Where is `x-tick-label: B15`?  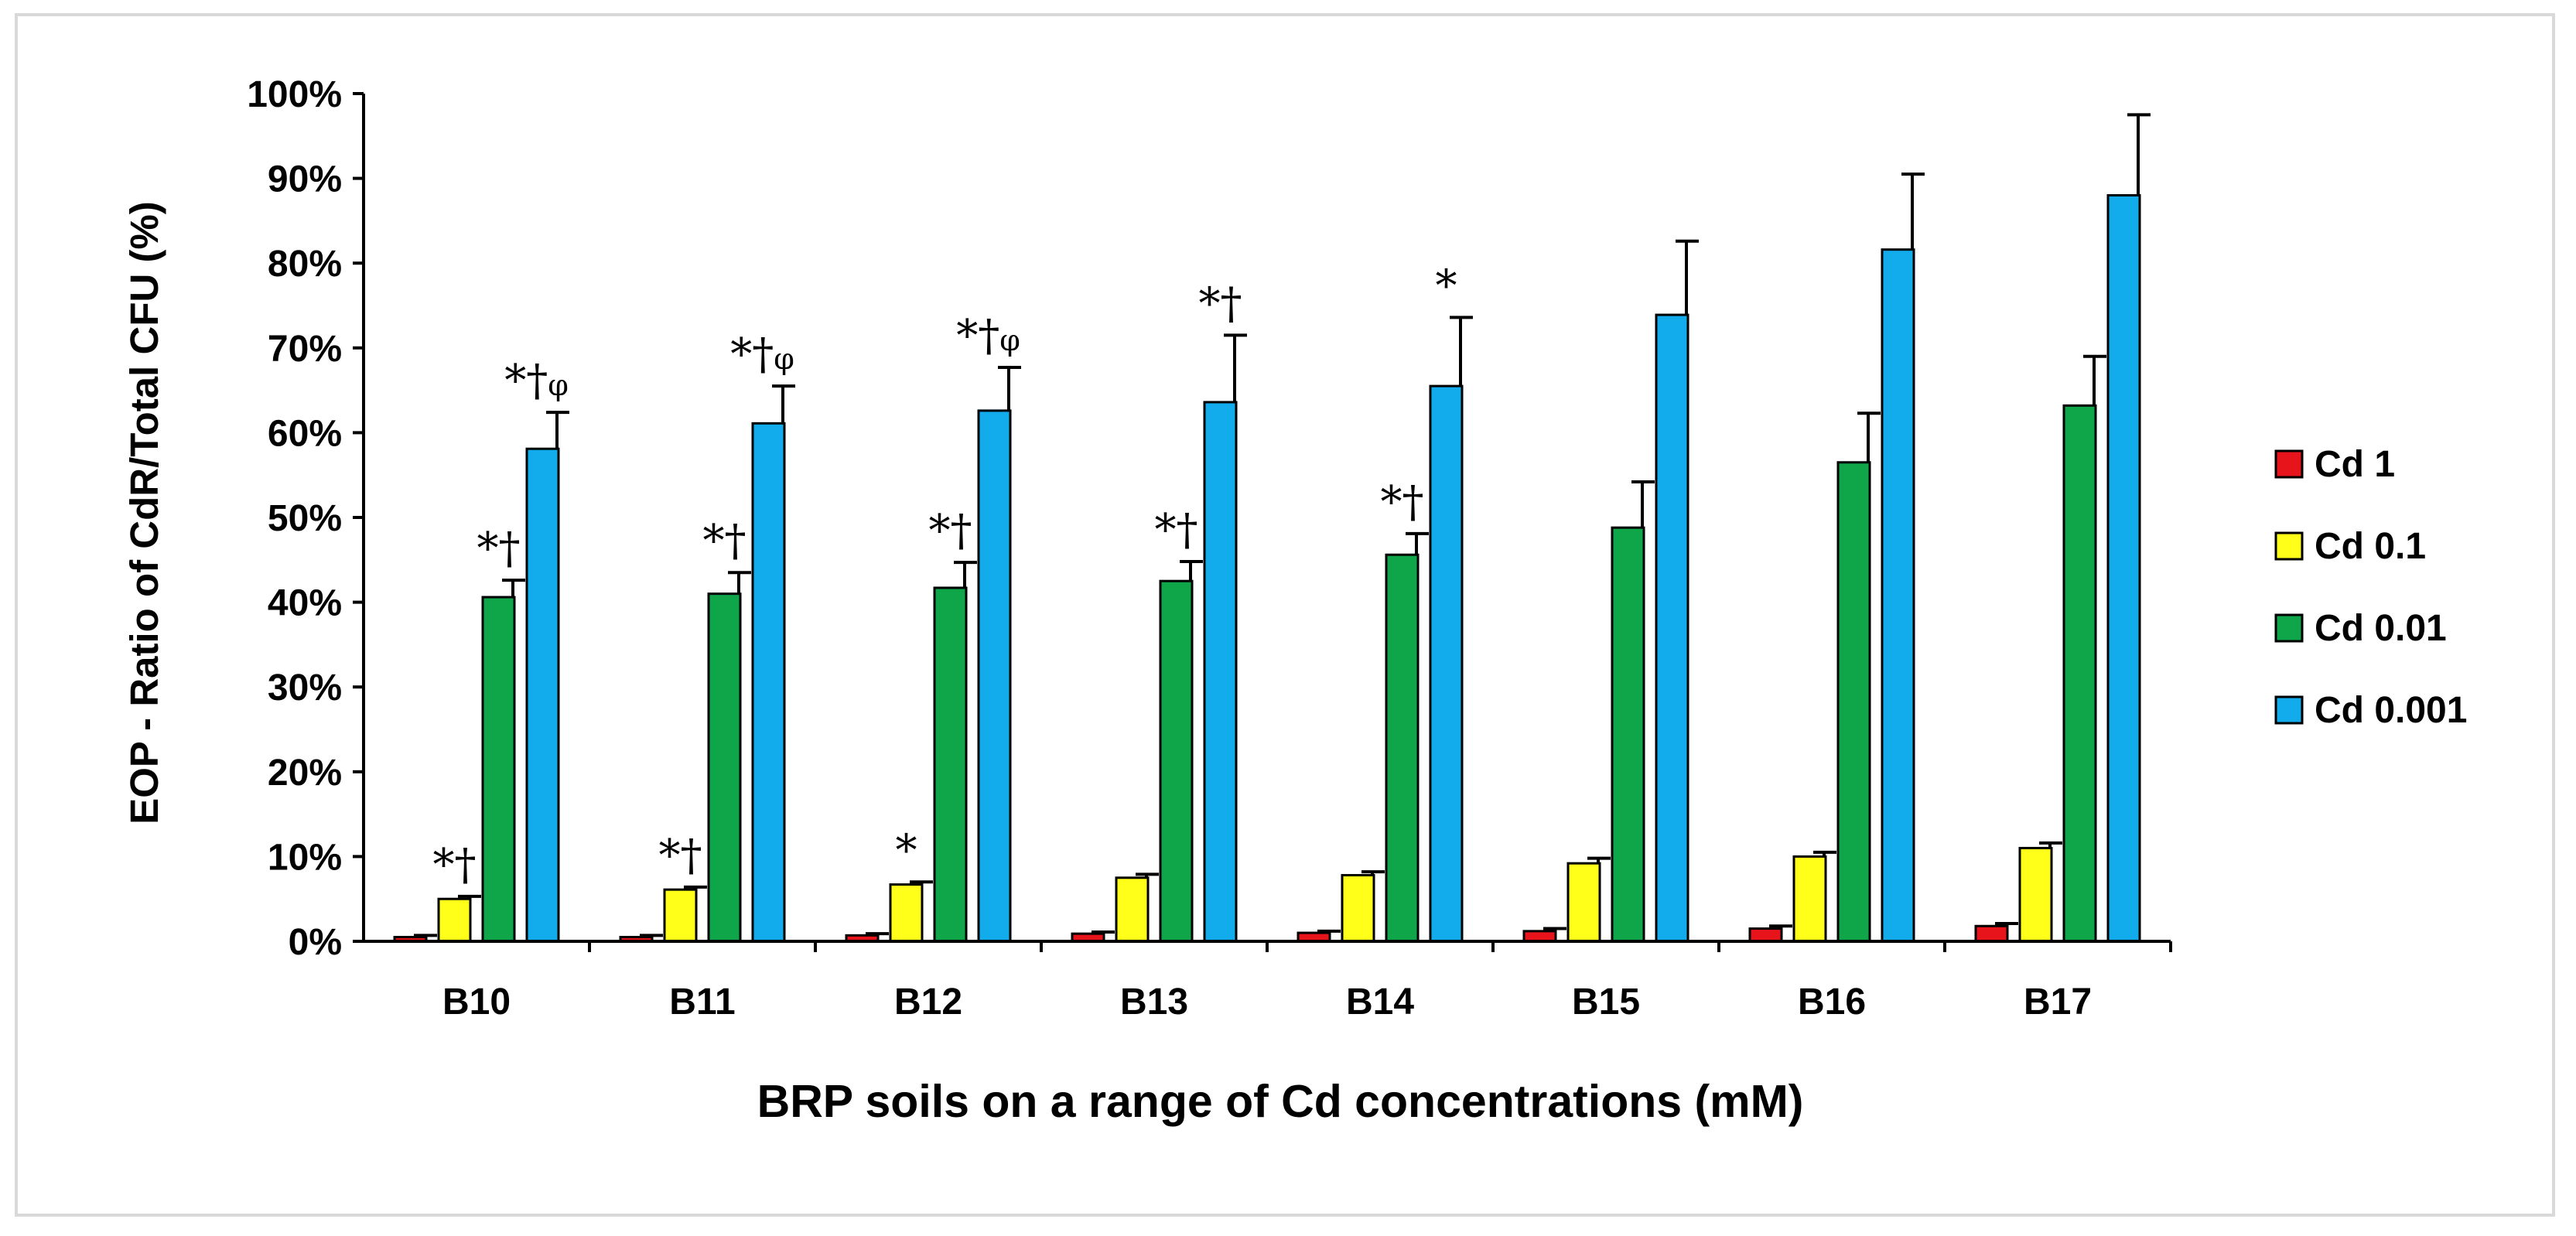 x-tick-label: B15 is located at coordinates (1606, 1002).